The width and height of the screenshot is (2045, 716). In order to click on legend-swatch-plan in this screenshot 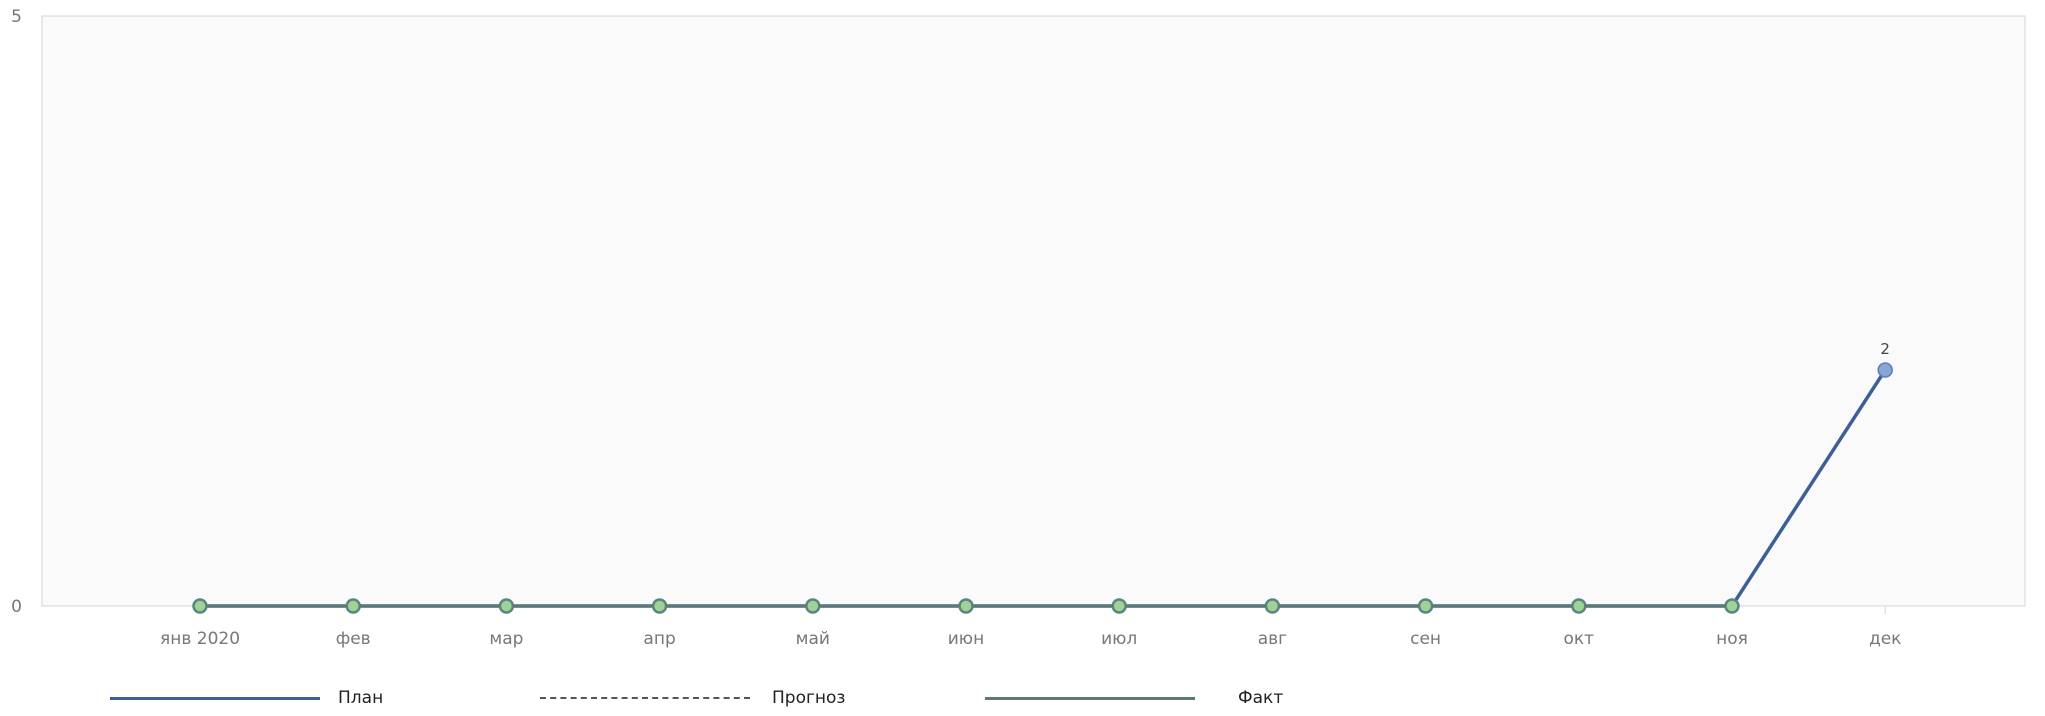, I will do `click(215, 698)`.